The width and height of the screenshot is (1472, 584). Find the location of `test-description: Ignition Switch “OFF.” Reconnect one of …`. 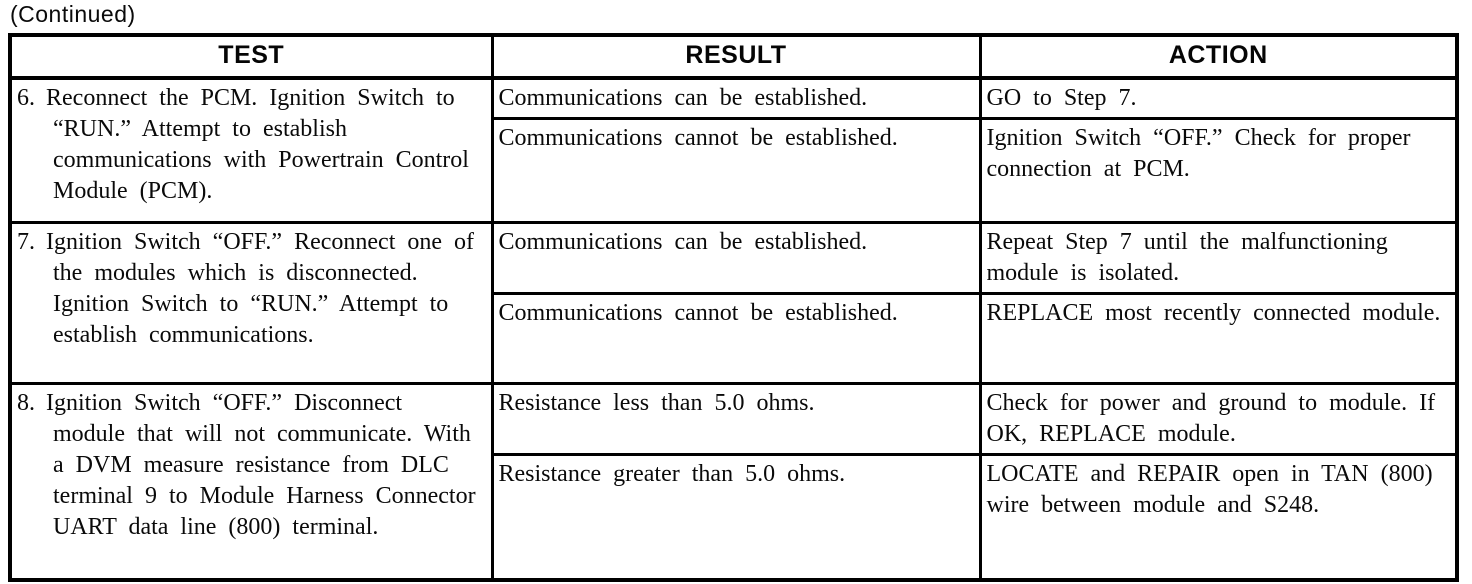

test-description: Ignition Switch “OFF.” Reconnect one of … is located at coordinates (260, 288).